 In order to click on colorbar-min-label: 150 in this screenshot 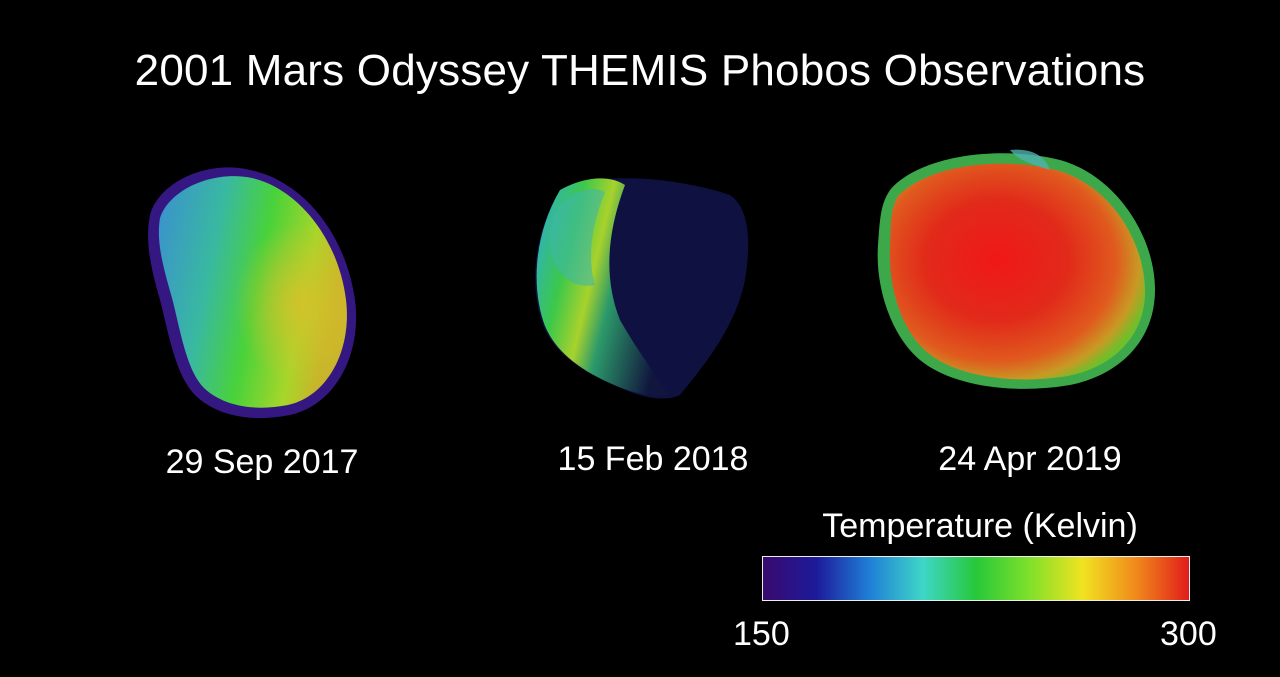, I will do `click(761, 634)`.